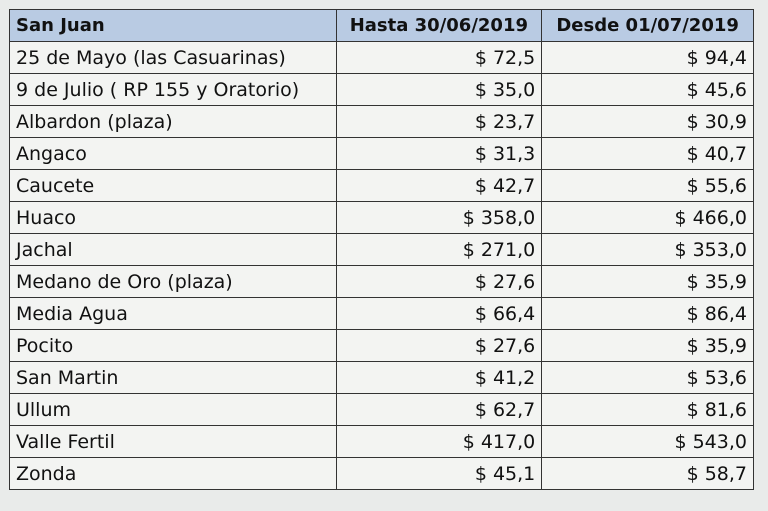 The height and width of the screenshot is (511, 768). Describe the element at coordinates (173, 473) in the screenshot. I see `cell-location: Zonda` at that location.